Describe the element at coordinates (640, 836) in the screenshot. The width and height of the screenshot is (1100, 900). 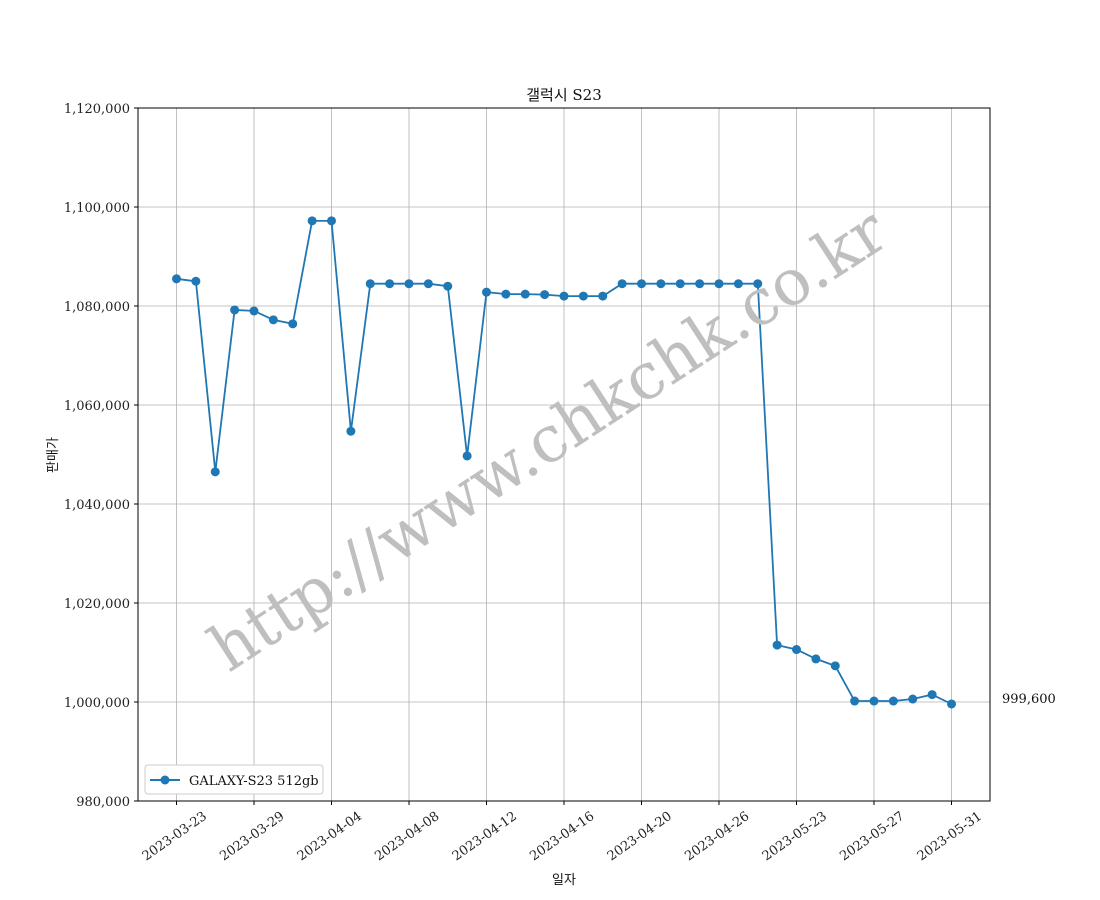
I see `x-tick-label: 2023-04-20` at that location.